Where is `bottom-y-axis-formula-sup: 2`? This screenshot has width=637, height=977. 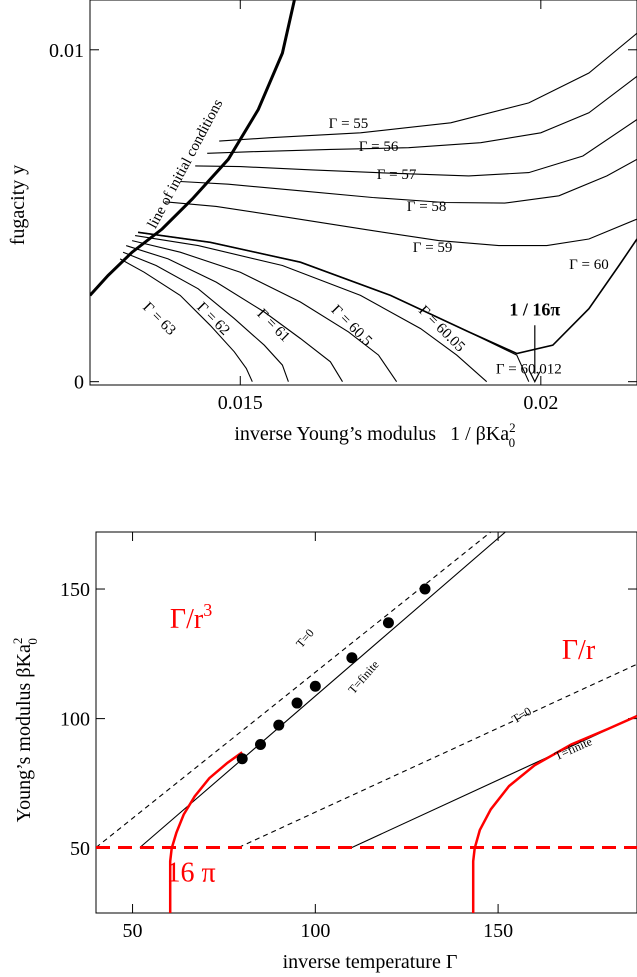
bottom-y-axis-formula-sup: 2 is located at coordinates (17, 641).